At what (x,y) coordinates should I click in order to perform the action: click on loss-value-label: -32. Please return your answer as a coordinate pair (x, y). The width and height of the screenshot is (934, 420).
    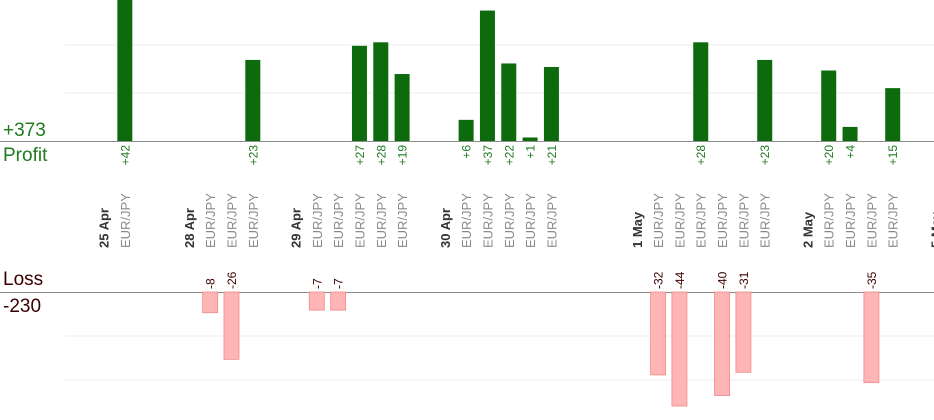
    Looking at the image, I should click on (659, 280).